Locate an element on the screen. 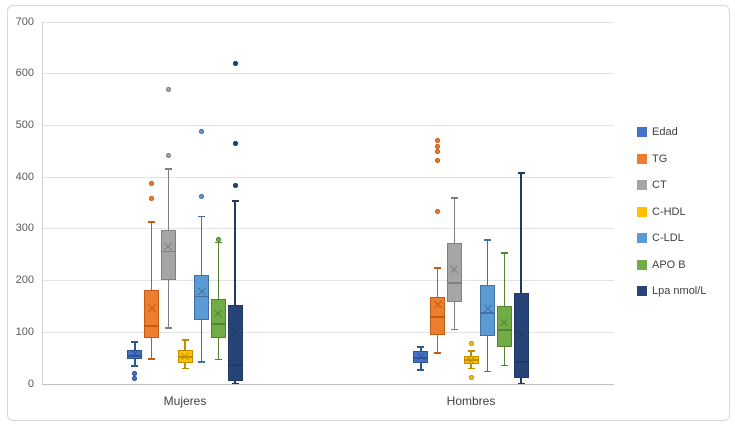 The width and height of the screenshot is (735, 426). median-ct-mujeres is located at coordinates (168, 251).